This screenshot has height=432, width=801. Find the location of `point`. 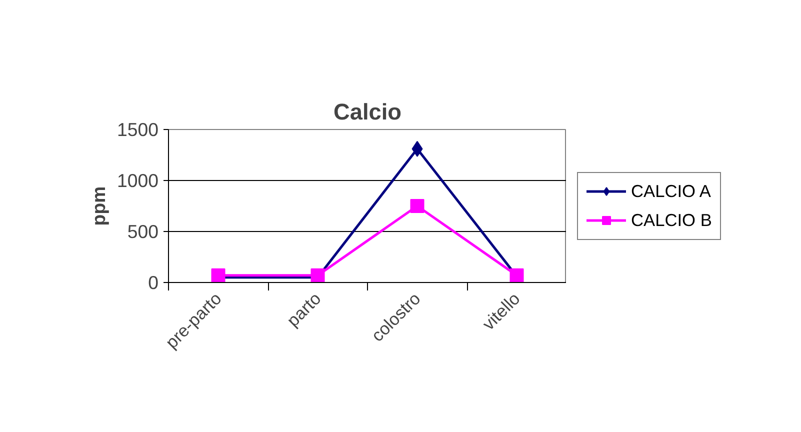

point is located at coordinates (417, 206).